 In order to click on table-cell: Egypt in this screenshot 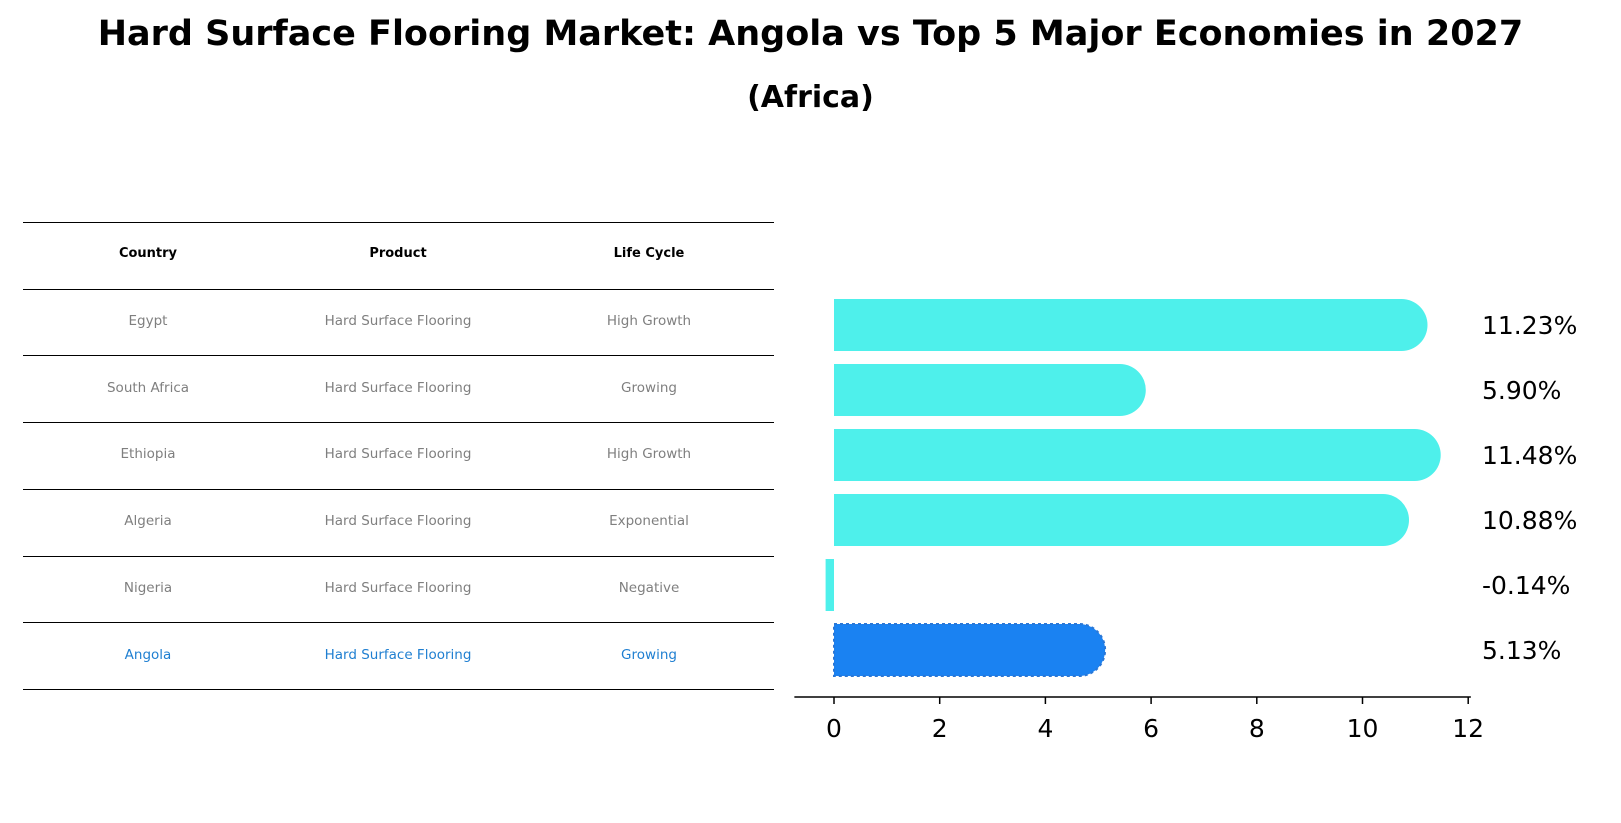, I will do `click(148, 321)`.